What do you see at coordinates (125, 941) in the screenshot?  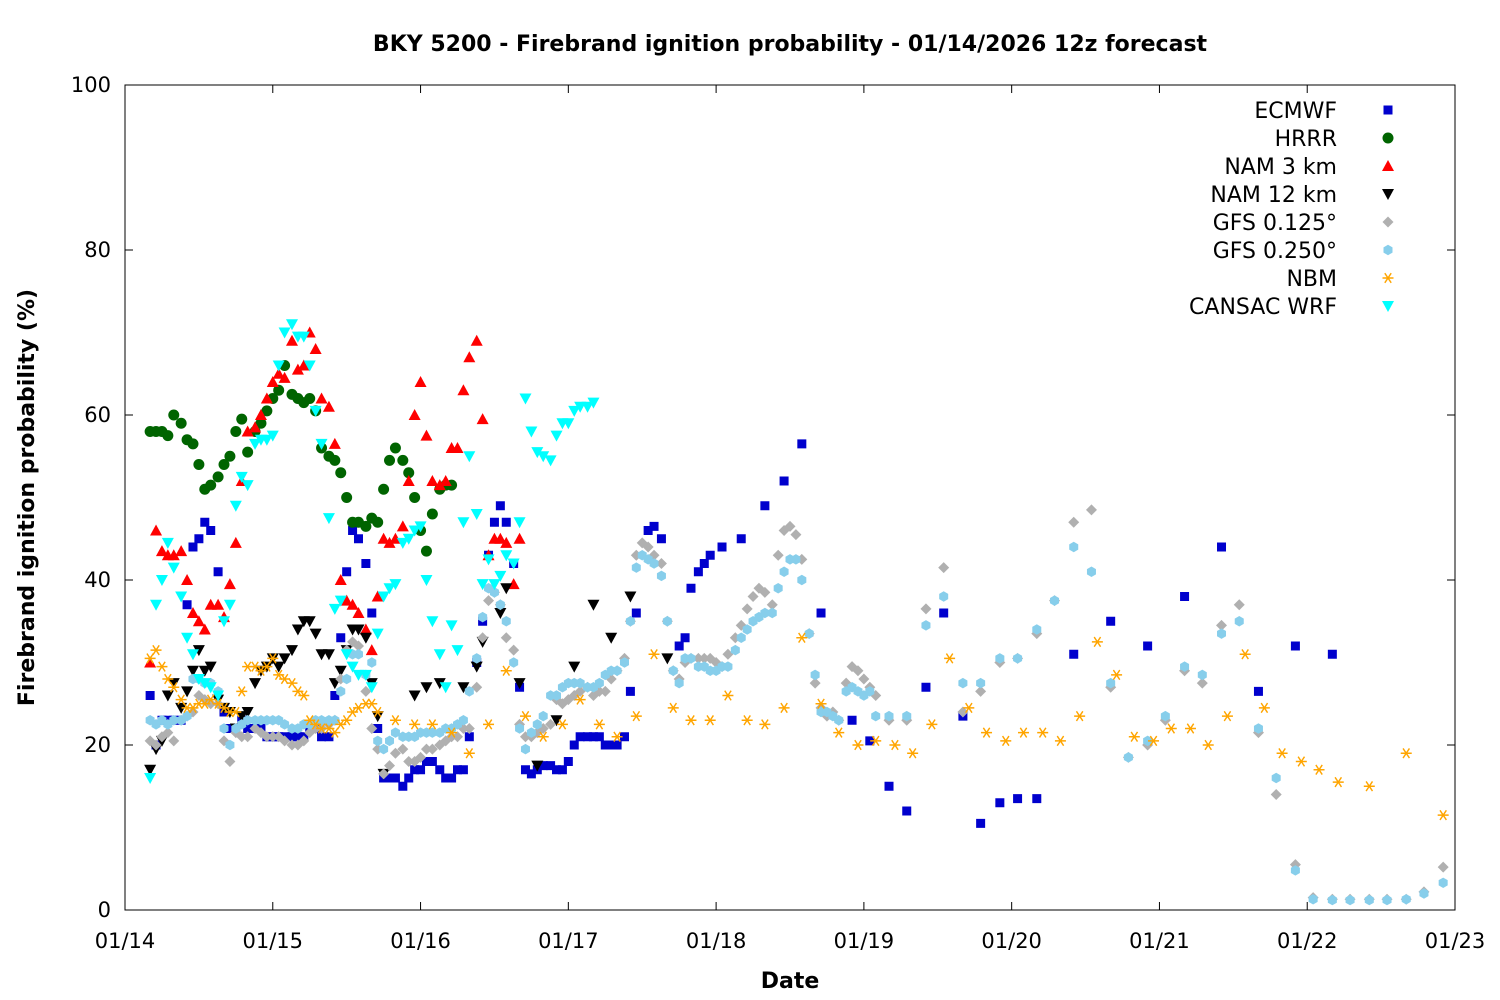 I see `x-tick-label: 01/14` at bounding box center [125, 941].